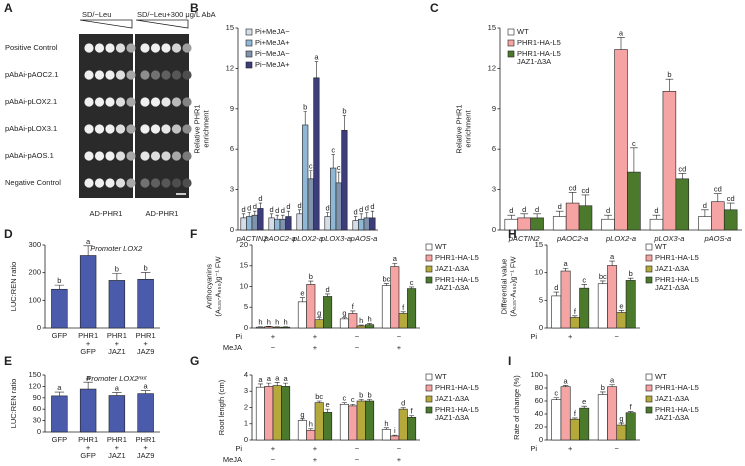 The height and width of the screenshot is (466, 745). I want to click on legend-label: Pi+MeJA+, so click(272, 42).